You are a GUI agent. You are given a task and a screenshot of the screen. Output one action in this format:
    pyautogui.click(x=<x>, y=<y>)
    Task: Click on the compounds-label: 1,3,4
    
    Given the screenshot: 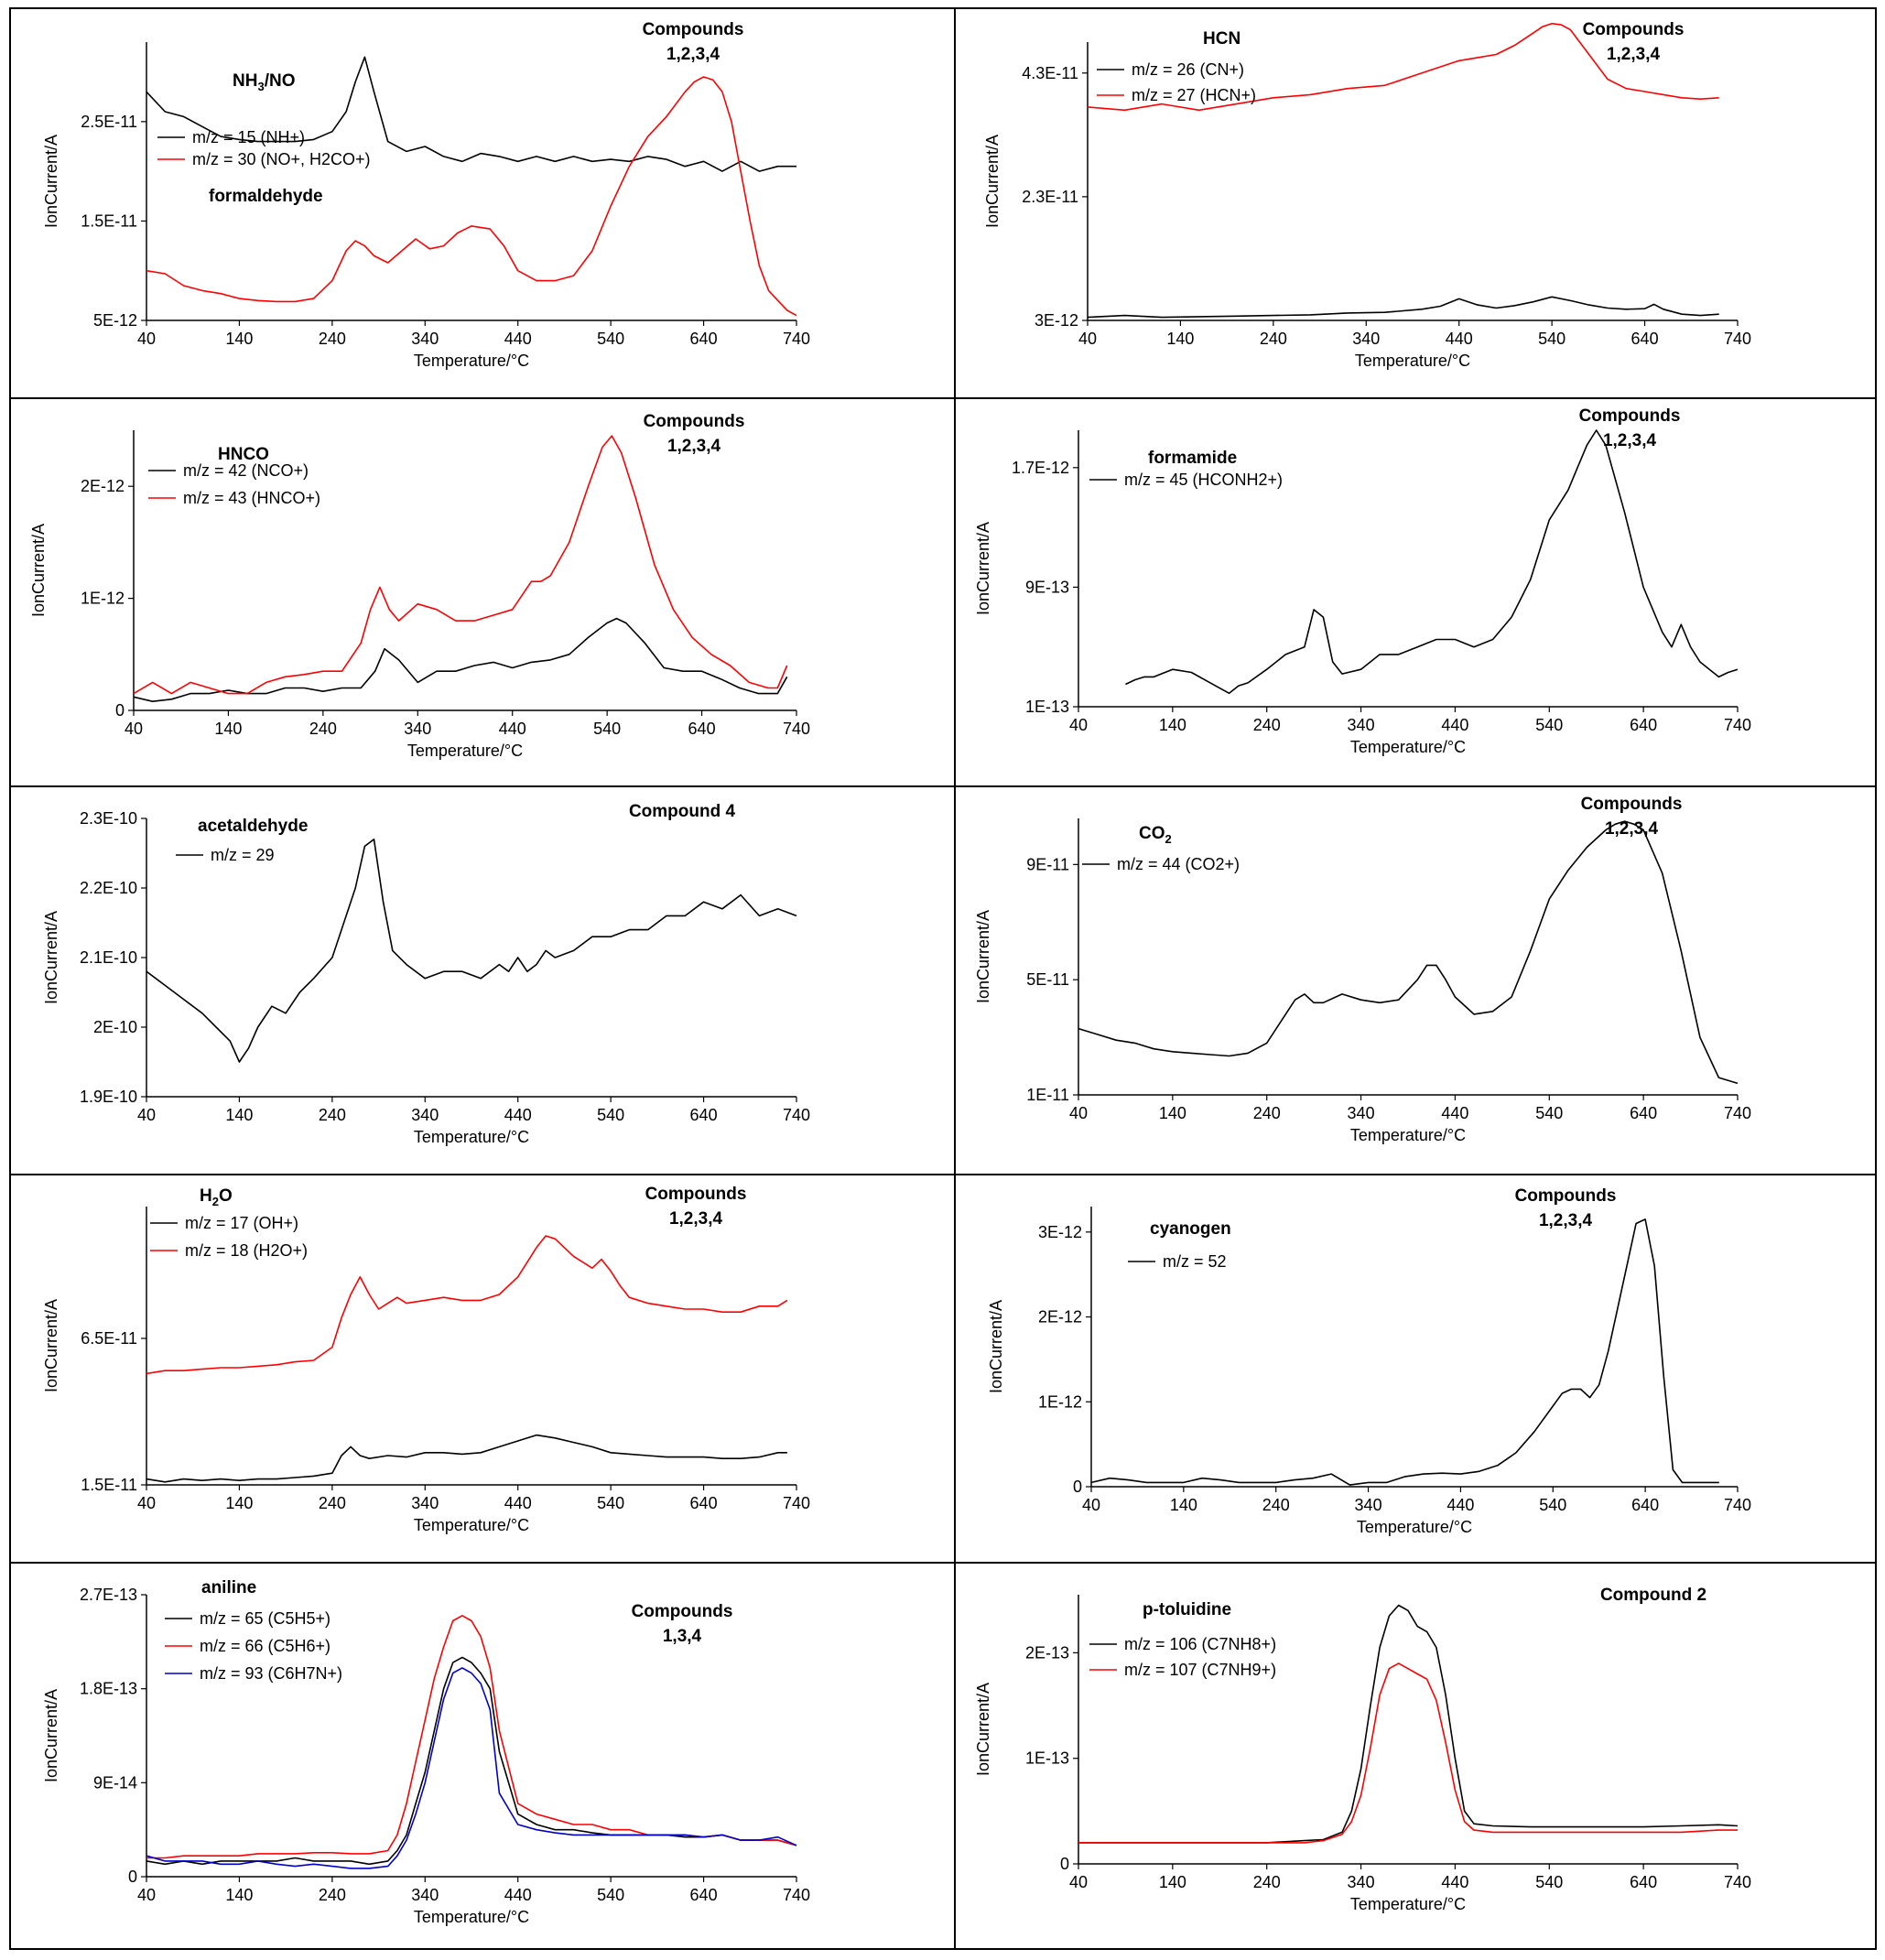 What is the action you would take?
    pyautogui.click(x=682, y=1636)
    